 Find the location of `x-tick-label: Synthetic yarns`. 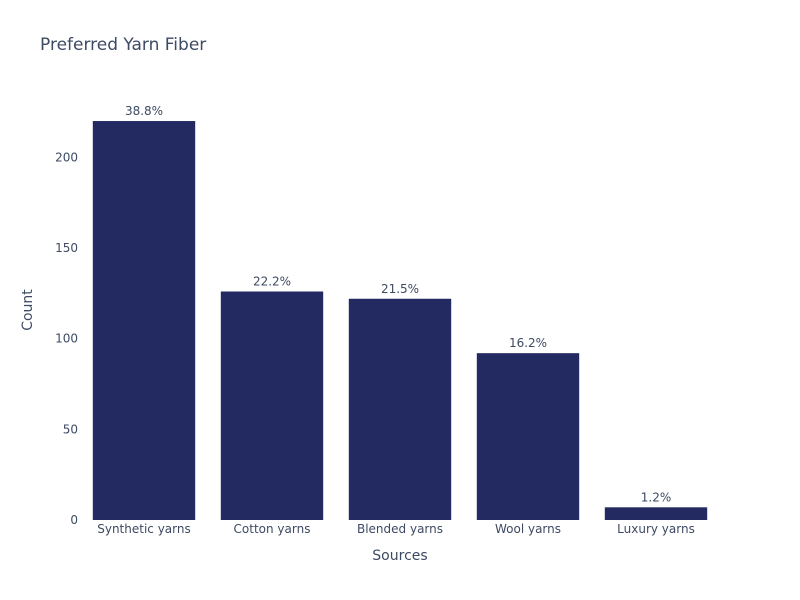

x-tick-label: Synthetic yarns is located at coordinates (144, 529).